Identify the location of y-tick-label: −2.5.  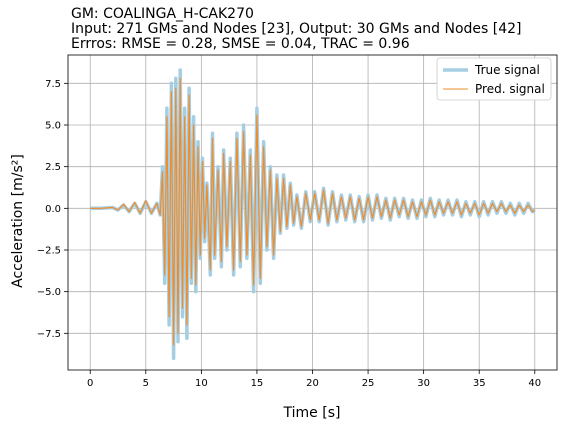
(49, 251).